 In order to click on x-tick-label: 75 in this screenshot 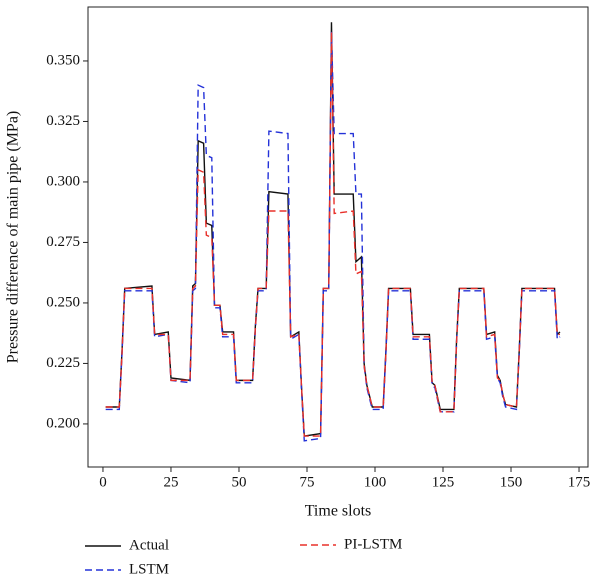, I will do `click(306, 482)`.